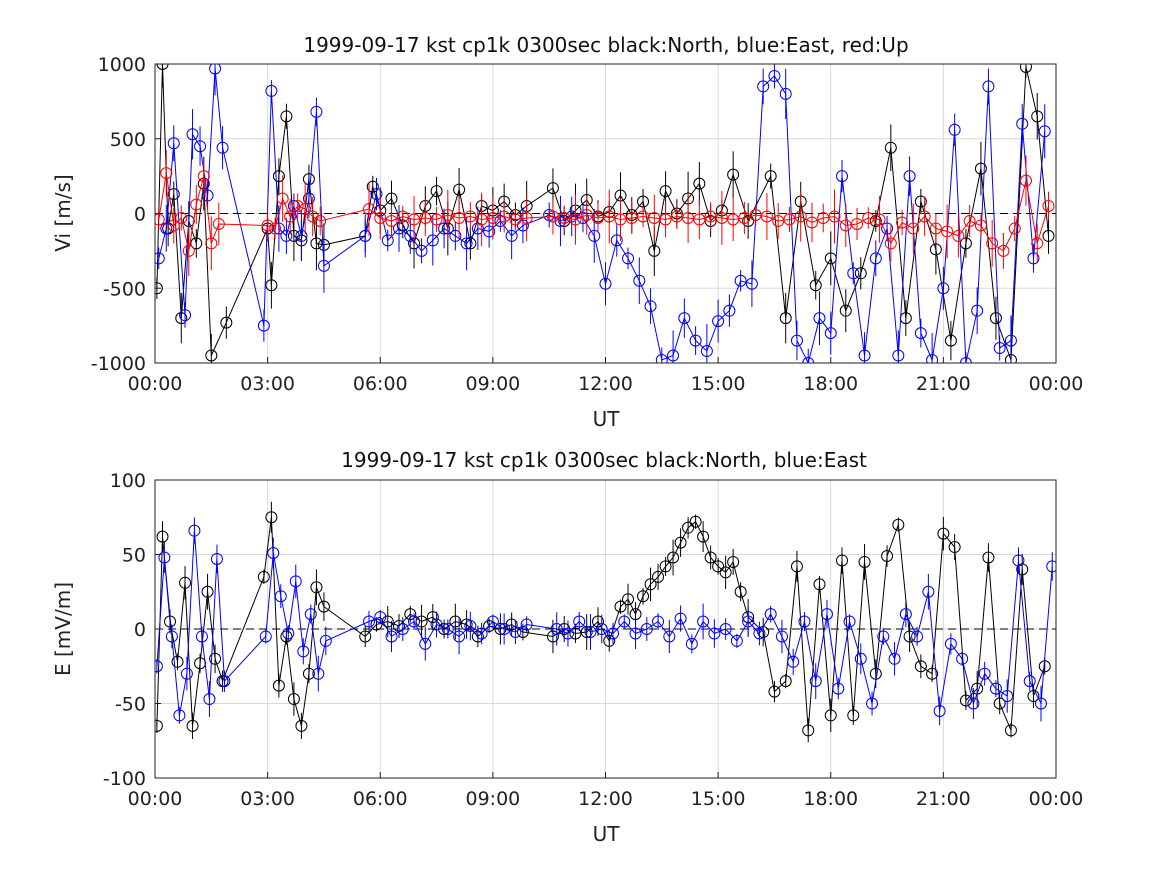 This screenshot has width=1167, height=875. Describe the element at coordinates (124, 289) in the screenshot. I see `y-tick-label: -500` at that location.